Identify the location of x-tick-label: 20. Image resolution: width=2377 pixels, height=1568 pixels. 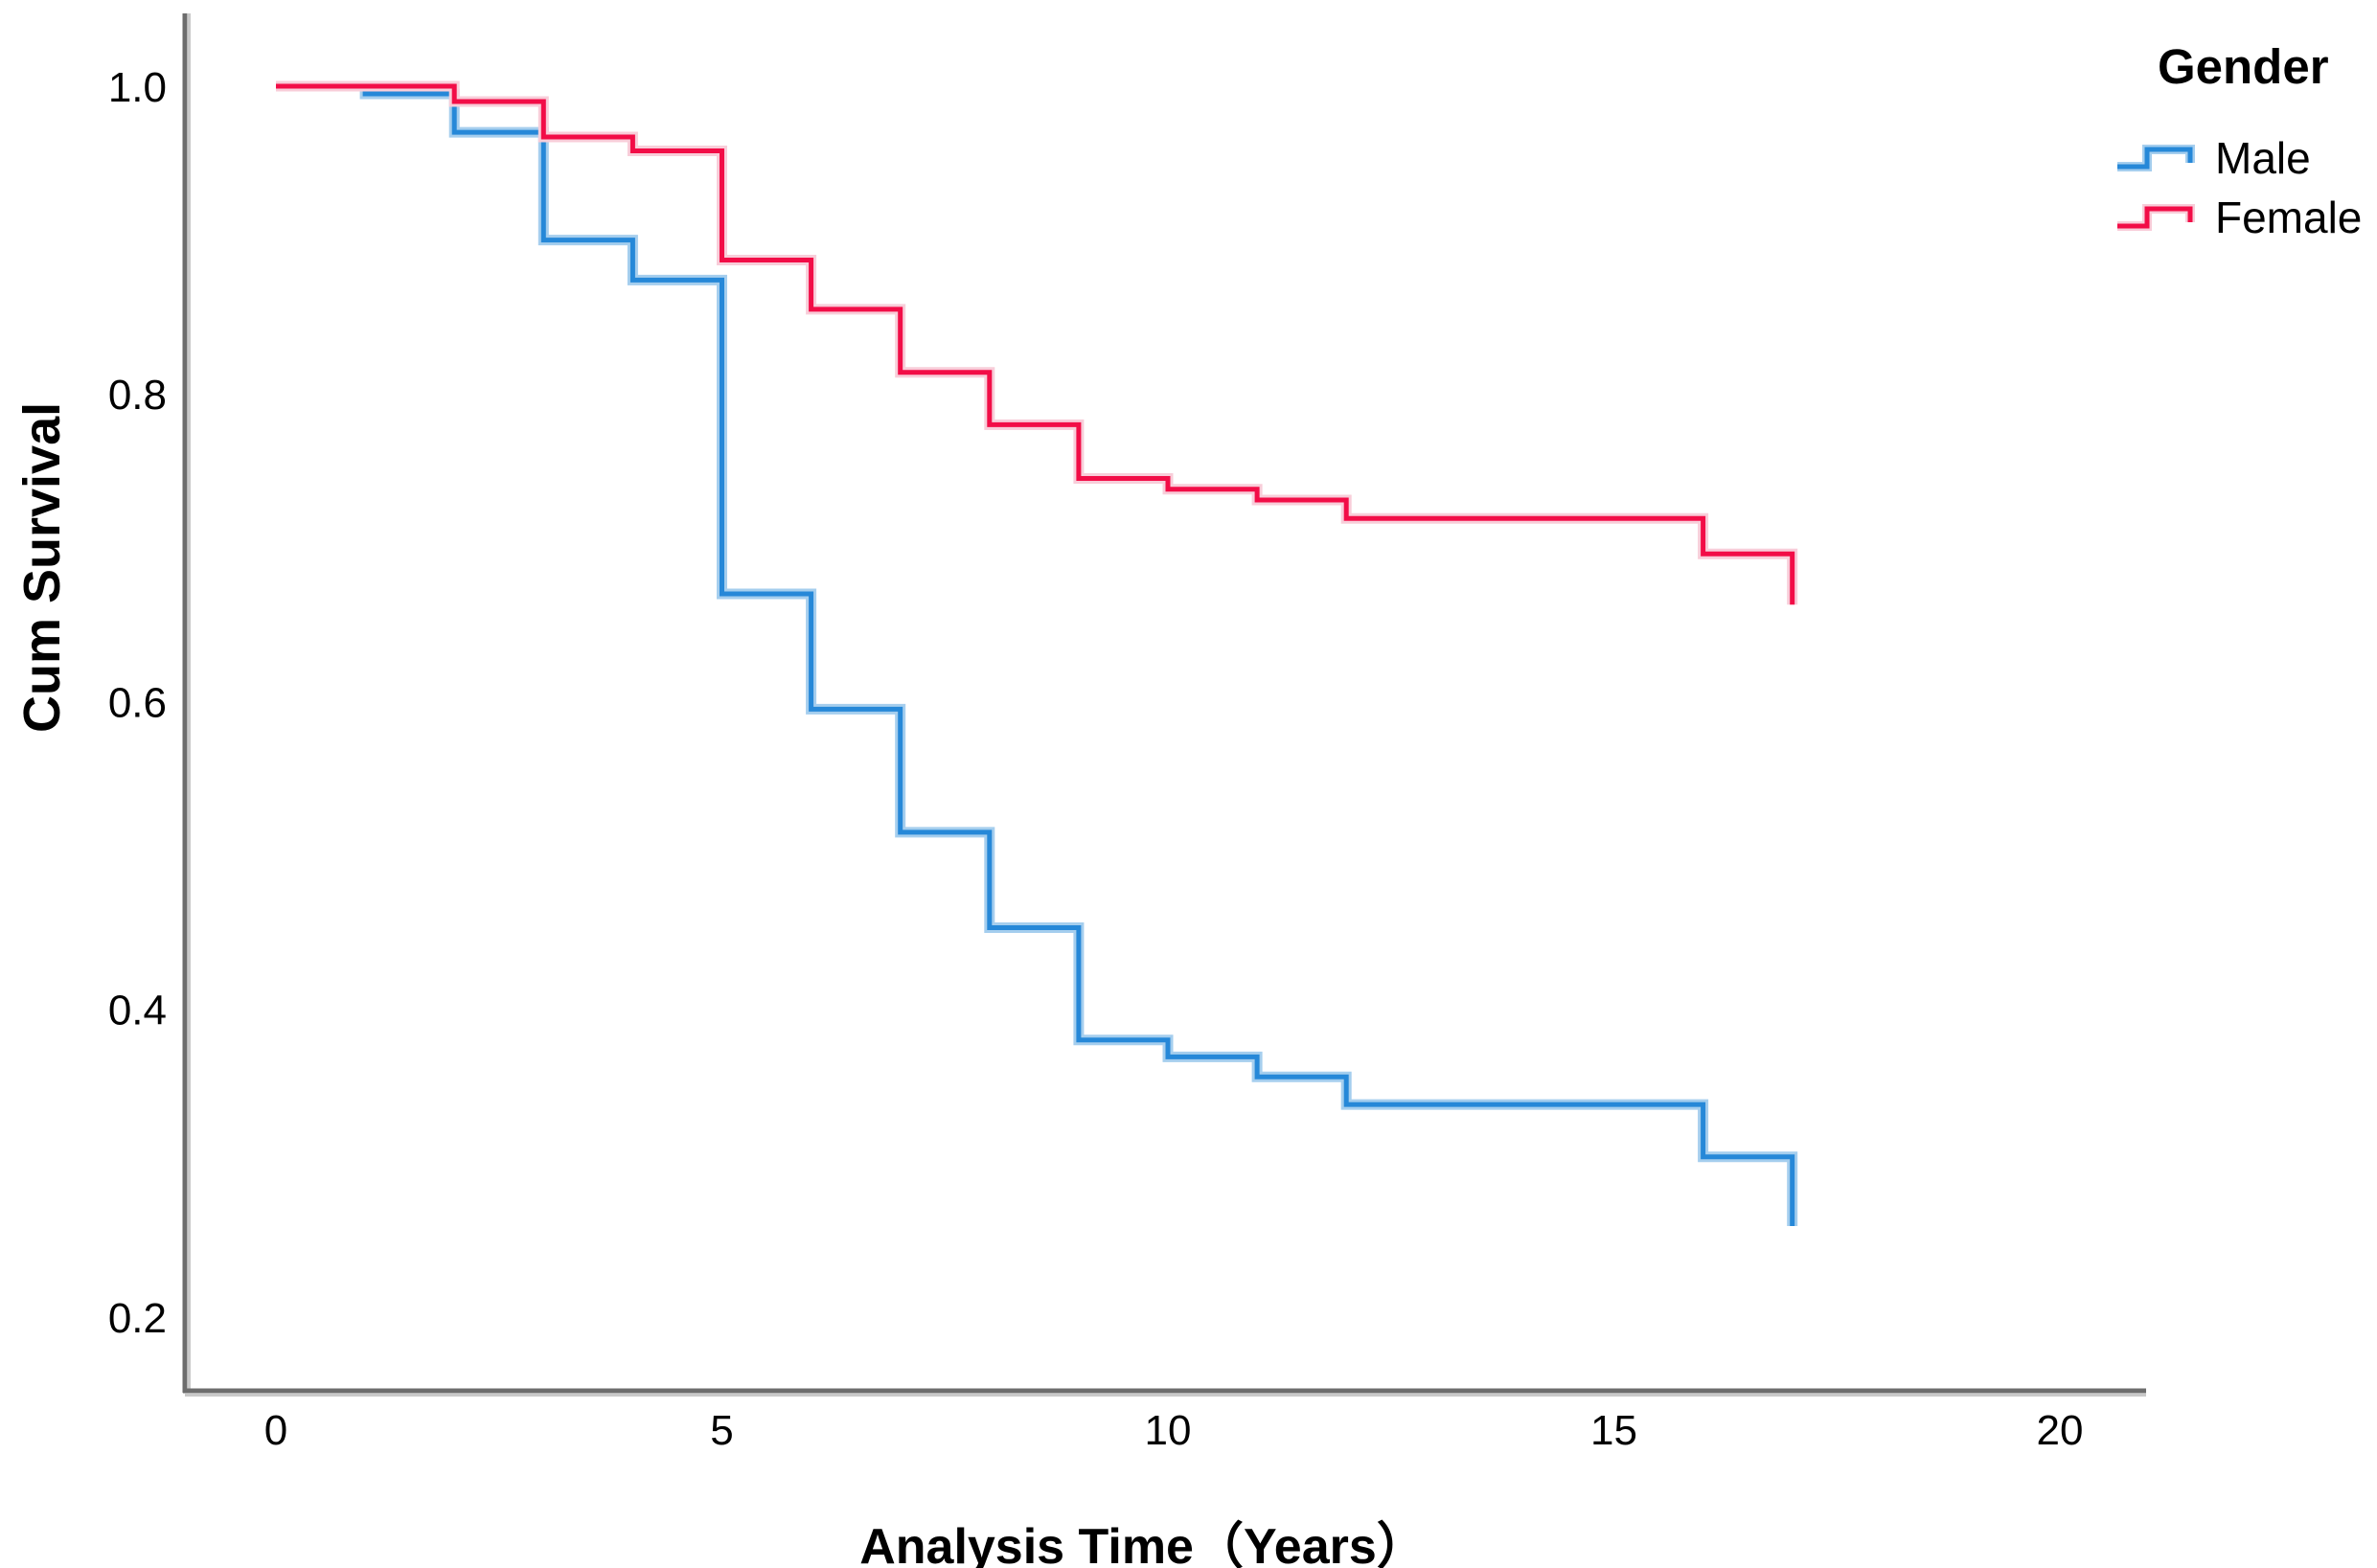
(2060, 1430).